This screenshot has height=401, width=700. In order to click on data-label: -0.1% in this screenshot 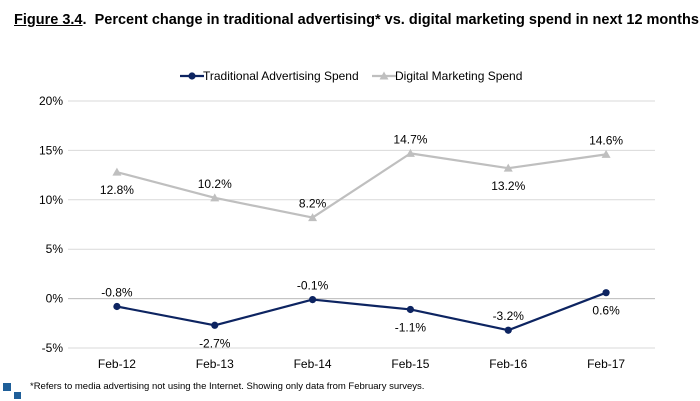, I will do `click(313, 286)`.